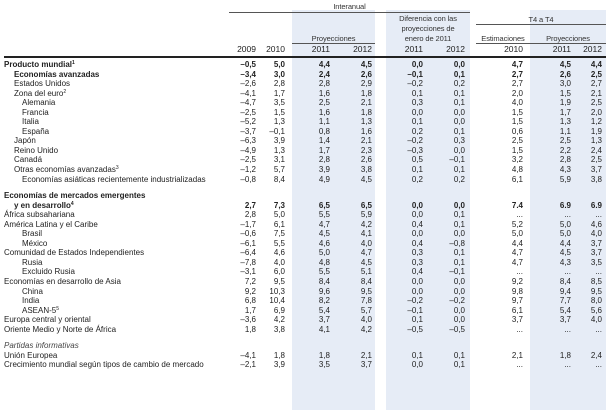 The width and height of the screenshot is (610, 410). What do you see at coordinates (32, 291) in the screenshot?
I see `row-label-text: China` at bounding box center [32, 291].